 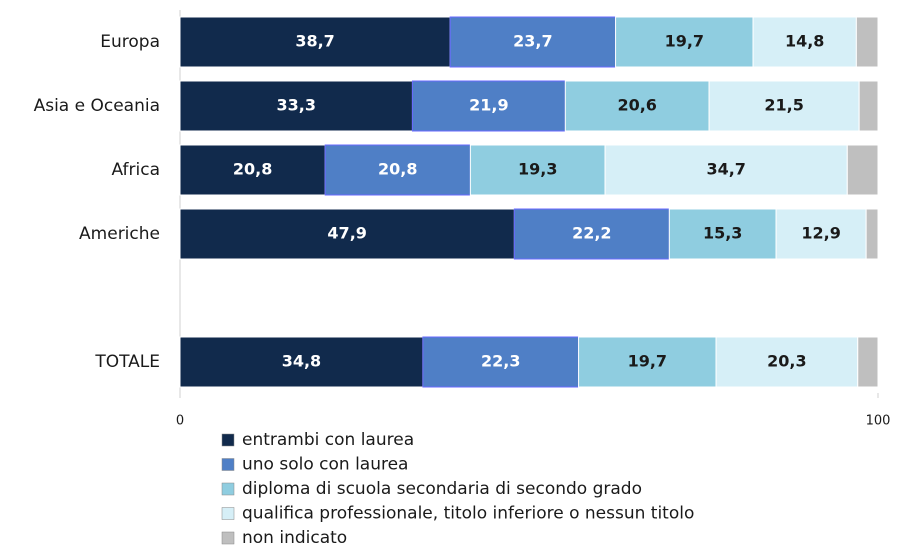 I want to click on value-label: 21,9, so click(x=488, y=105).